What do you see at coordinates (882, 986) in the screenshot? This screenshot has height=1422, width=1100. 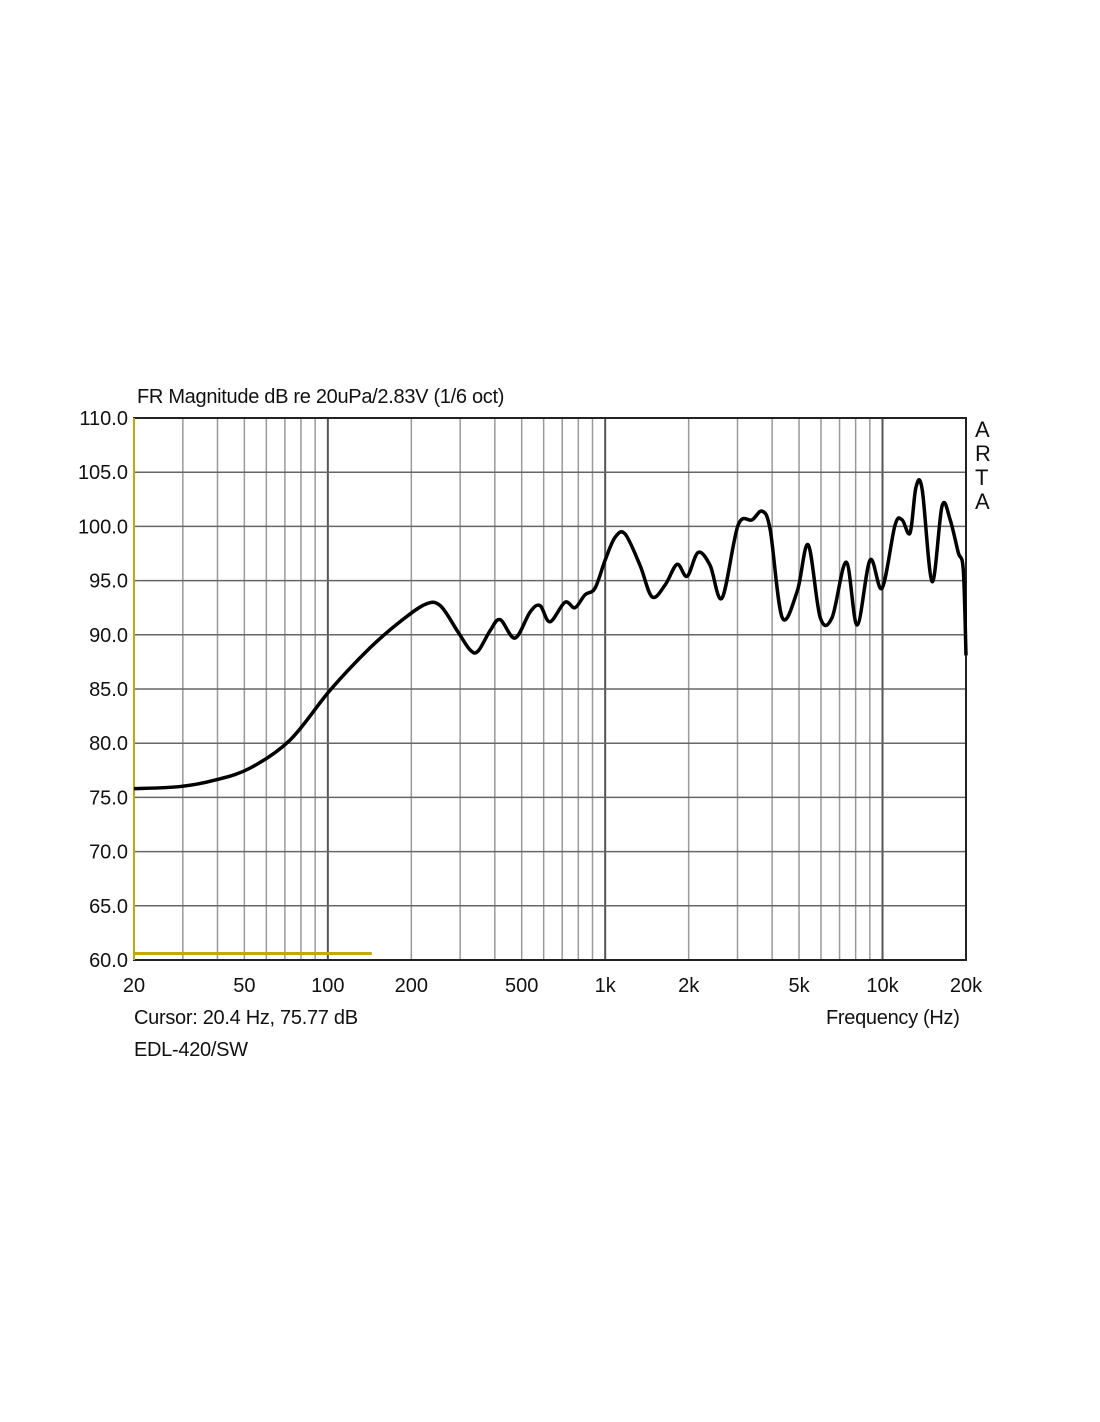 I see `x-tick-label: 10k` at bounding box center [882, 986].